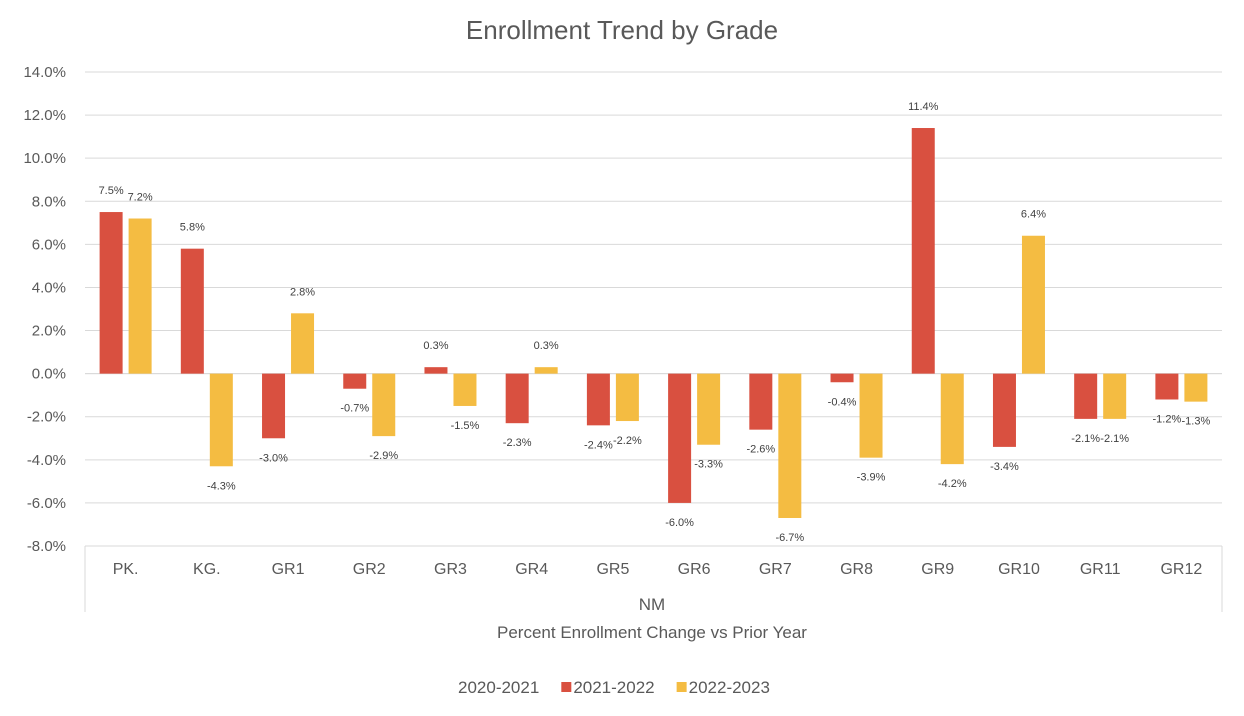 Image resolution: width=1244 pixels, height=716 pixels. Describe the element at coordinates (354, 409) in the screenshot. I see `data-label: -0.7%` at that location.